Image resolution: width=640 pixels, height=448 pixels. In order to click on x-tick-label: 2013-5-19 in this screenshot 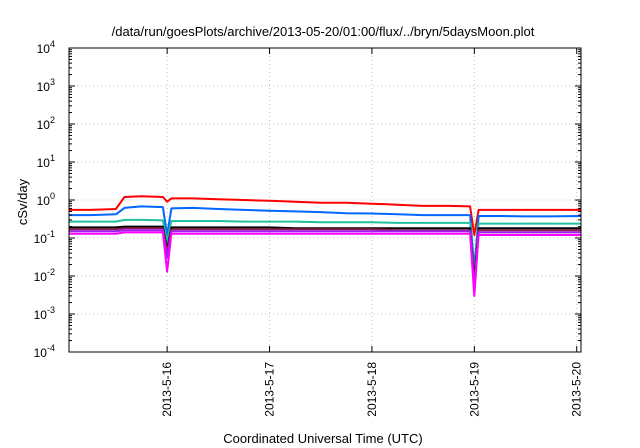, I will do `click(474, 389)`.